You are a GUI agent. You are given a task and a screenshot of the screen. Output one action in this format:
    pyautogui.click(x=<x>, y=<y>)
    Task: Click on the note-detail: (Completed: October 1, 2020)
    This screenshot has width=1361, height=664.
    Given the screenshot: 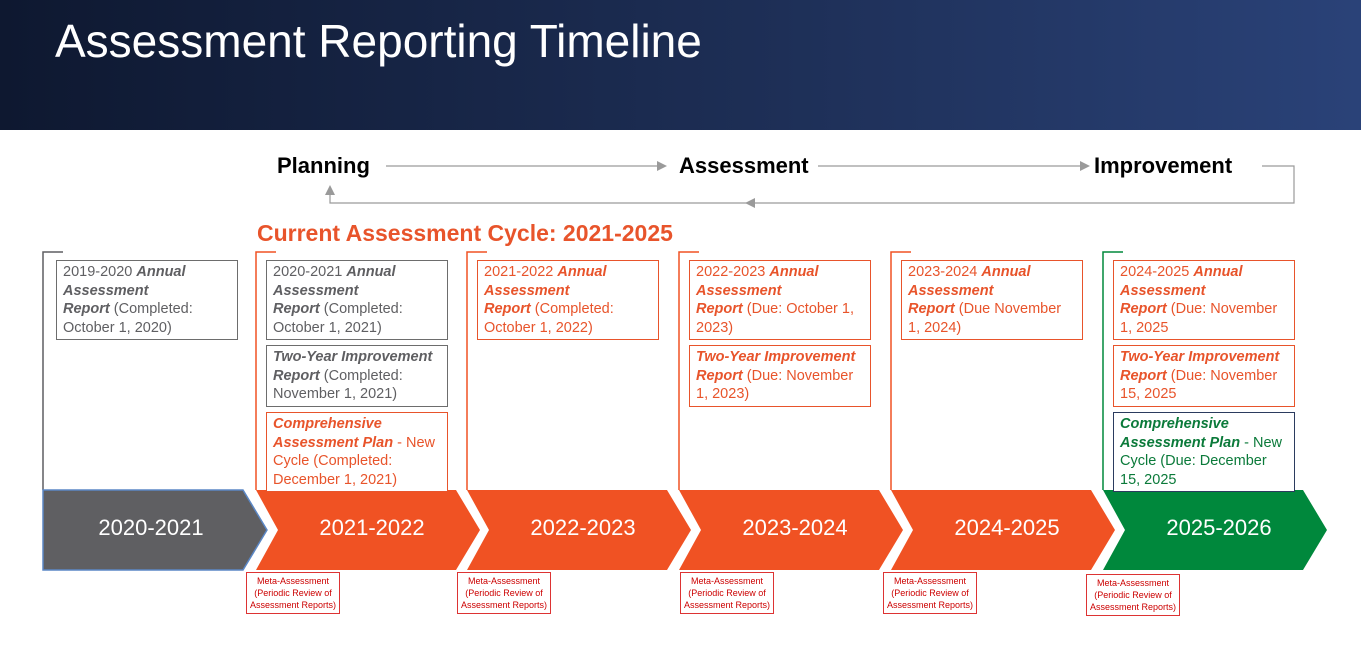 What is the action you would take?
    pyautogui.click(x=128, y=318)
    